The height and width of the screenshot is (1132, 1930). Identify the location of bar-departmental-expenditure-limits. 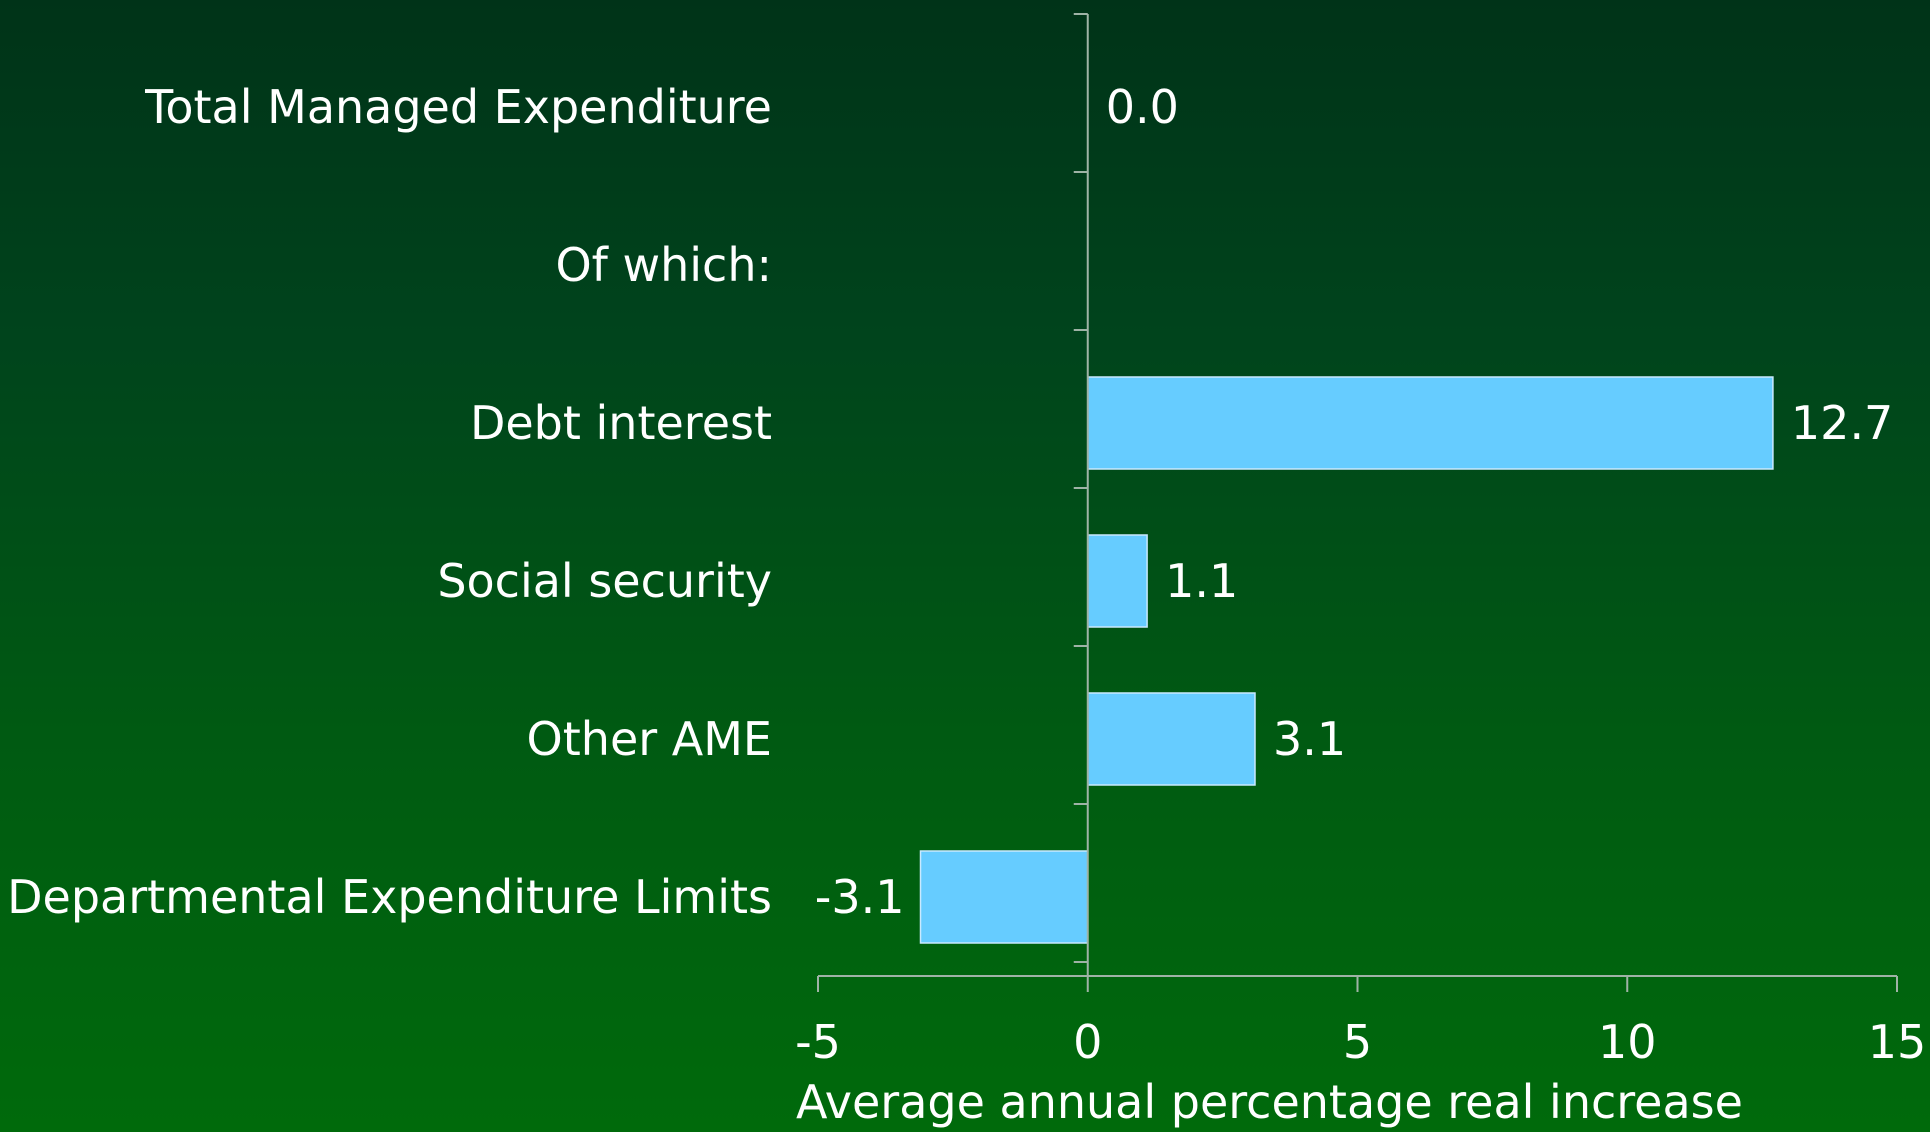
(1004, 897).